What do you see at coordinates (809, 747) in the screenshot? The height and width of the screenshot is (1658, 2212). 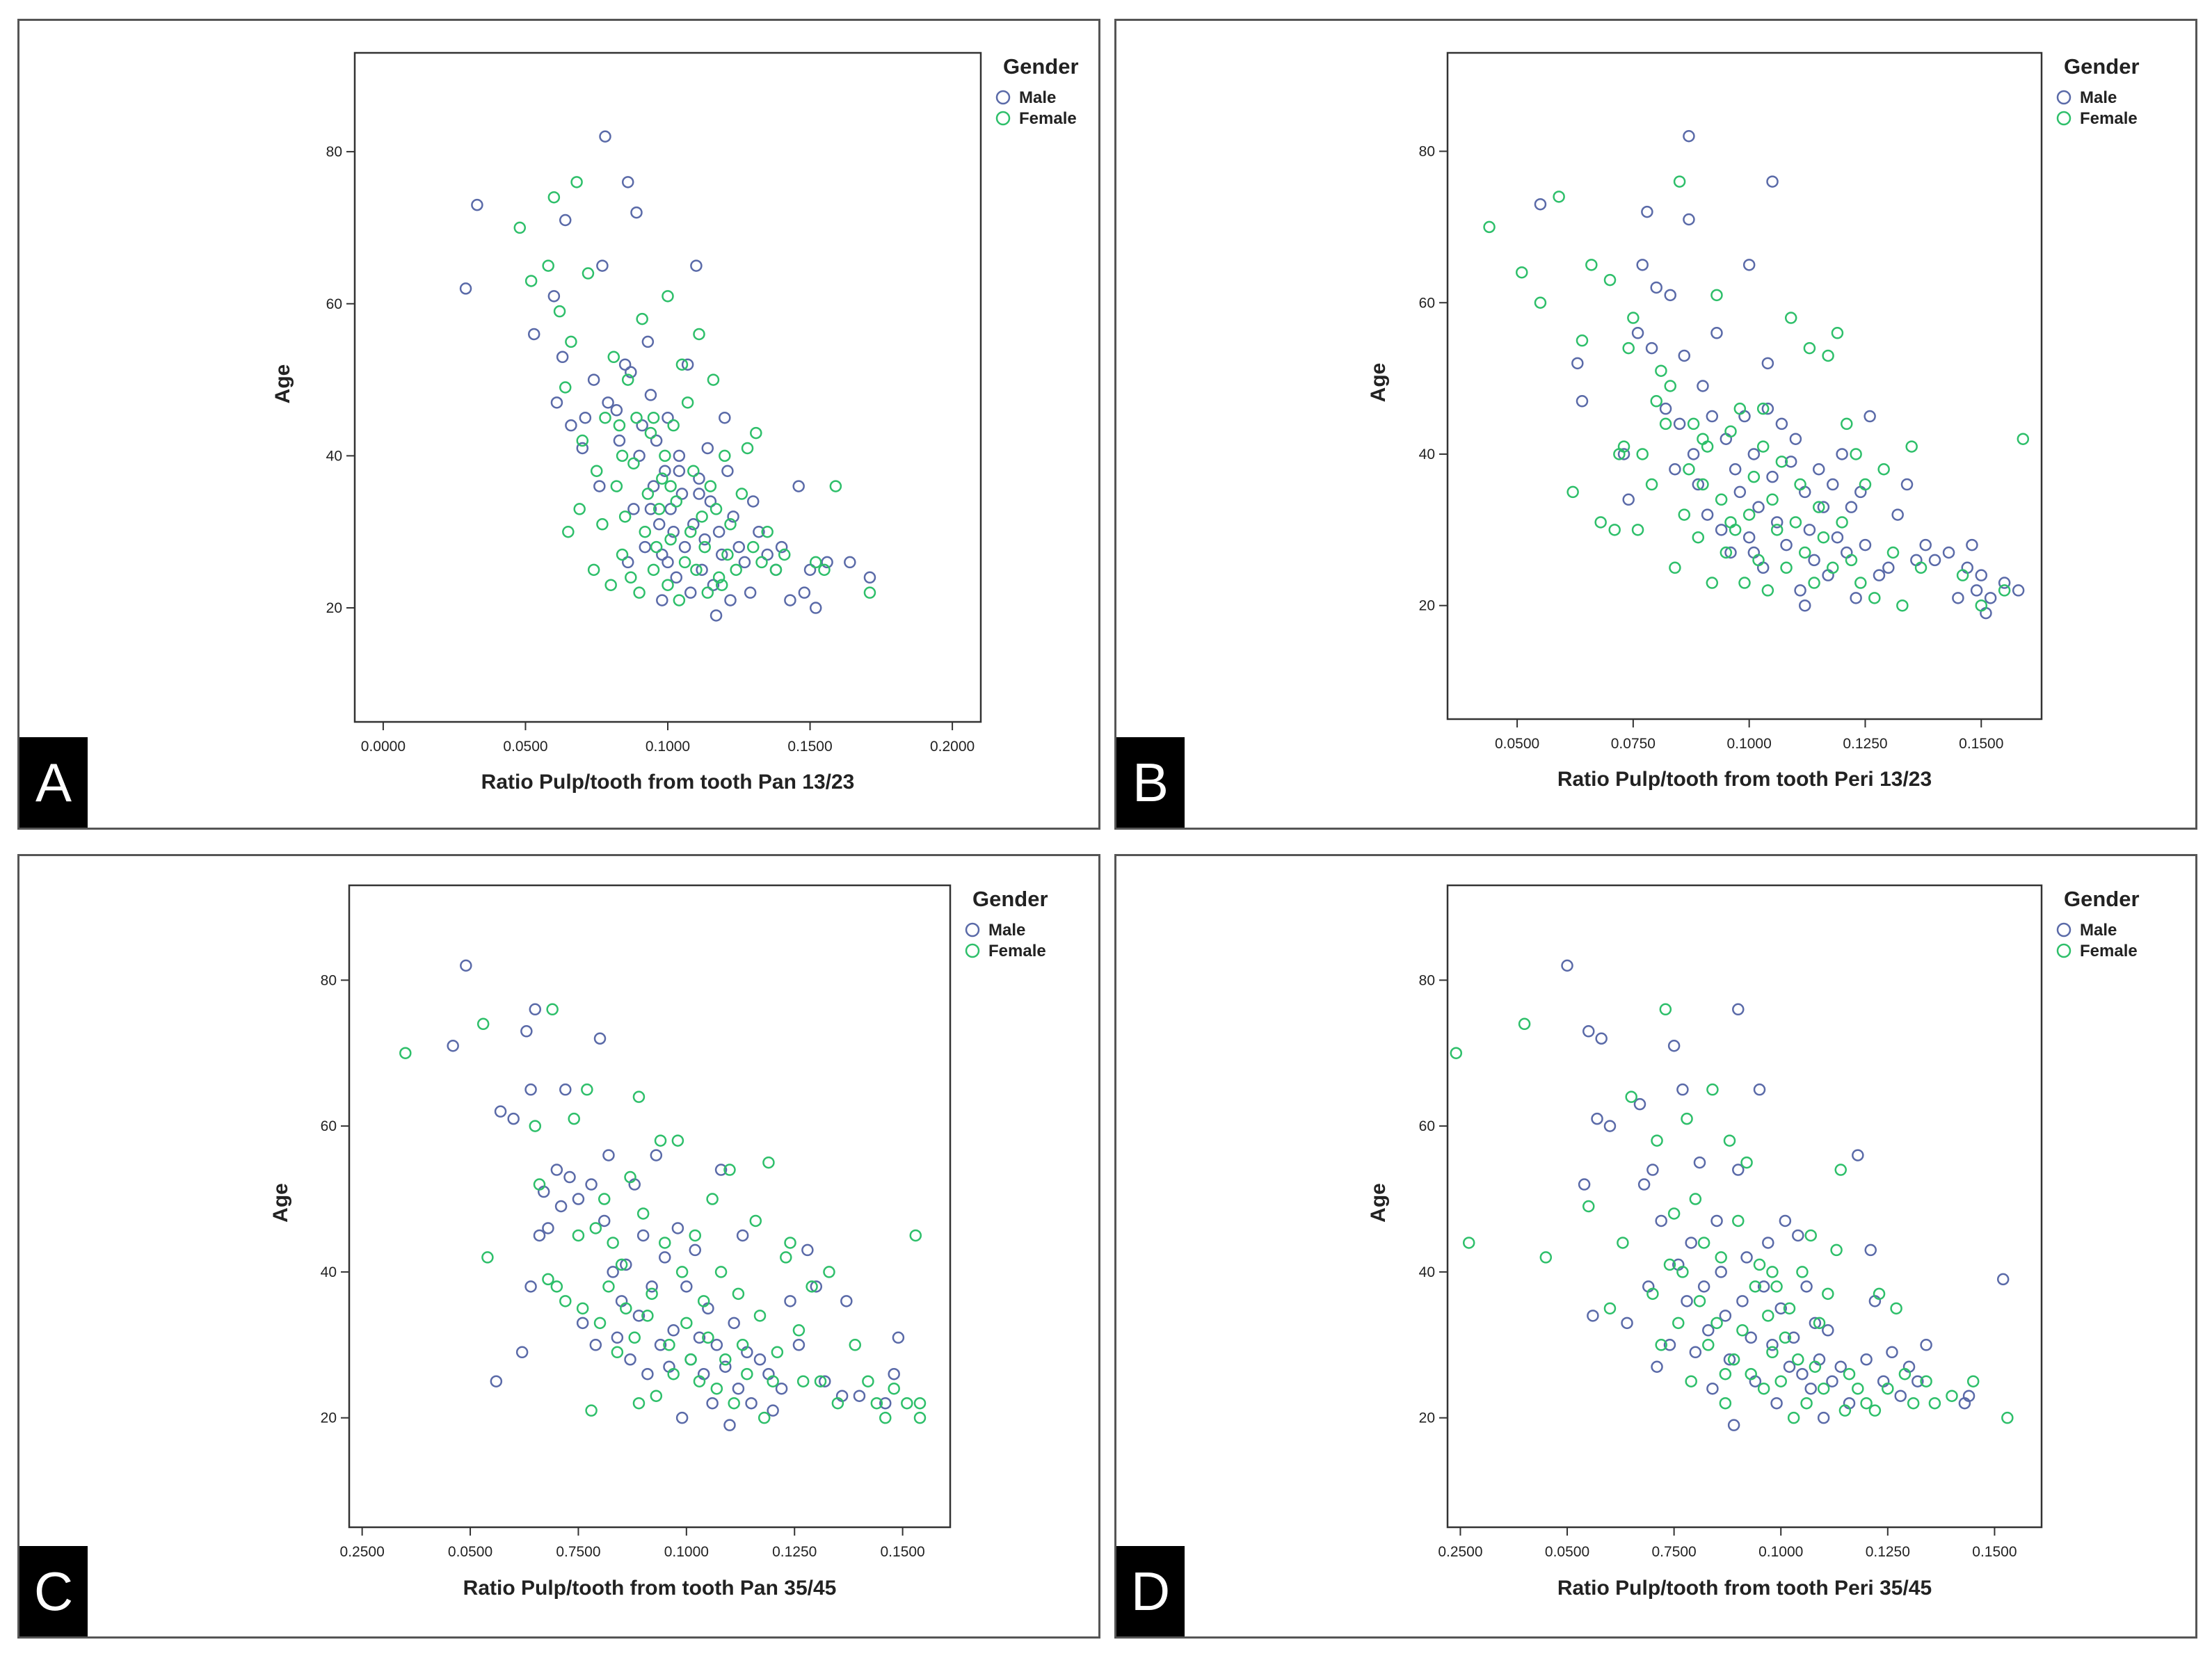 I see `x-tick-label: 0.1500` at bounding box center [809, 747].